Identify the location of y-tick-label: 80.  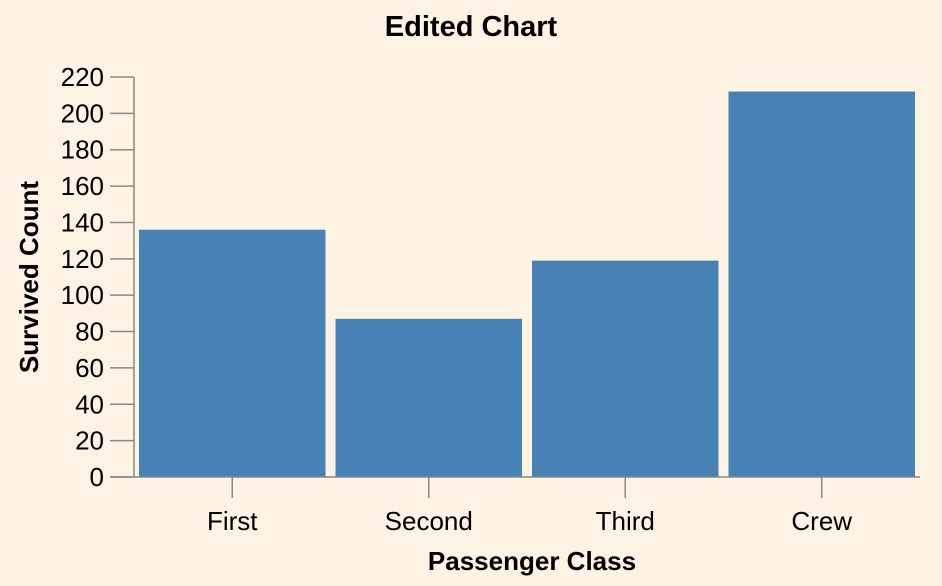
(89, 332).